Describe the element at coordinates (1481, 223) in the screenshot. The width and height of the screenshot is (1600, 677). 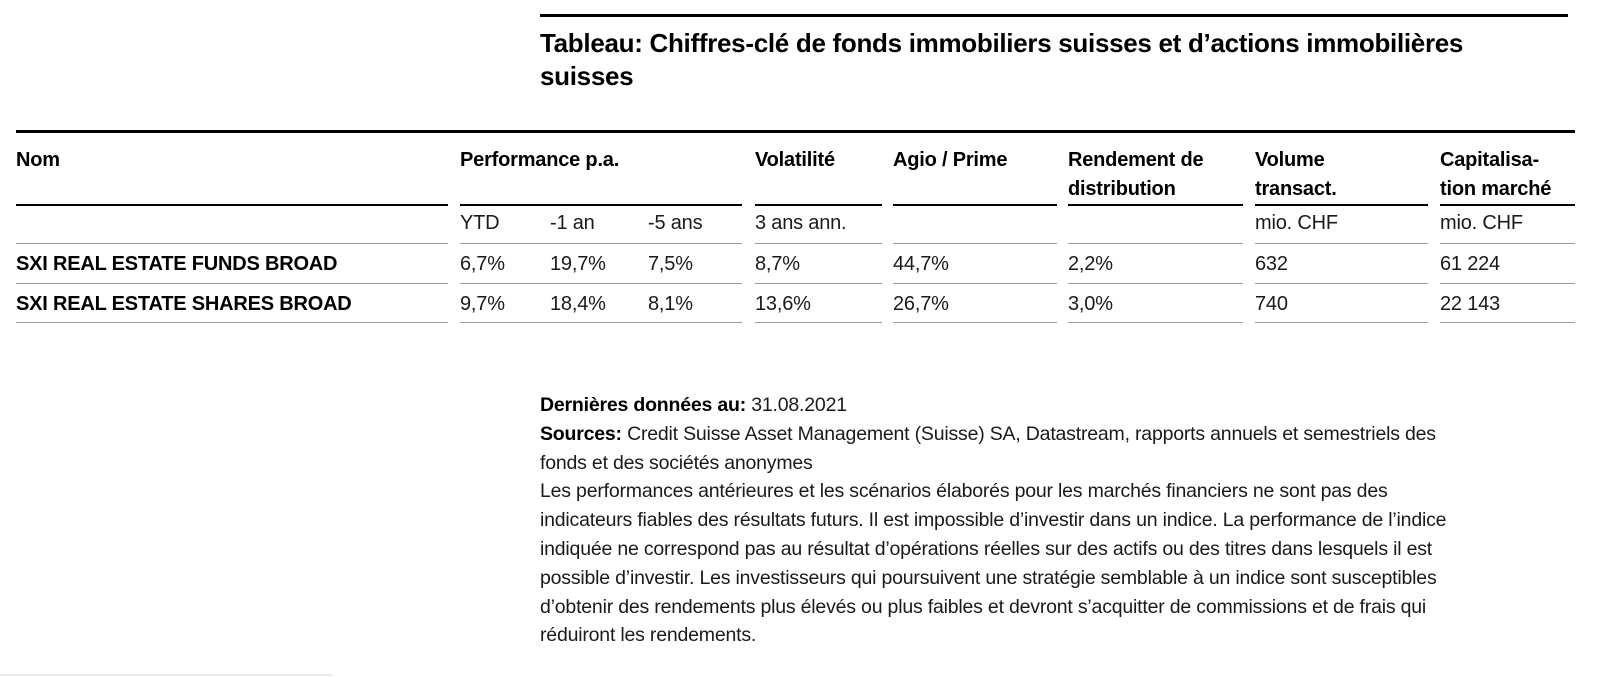
I see `subheader-marketcap-unit: mio. CHF` at that location.